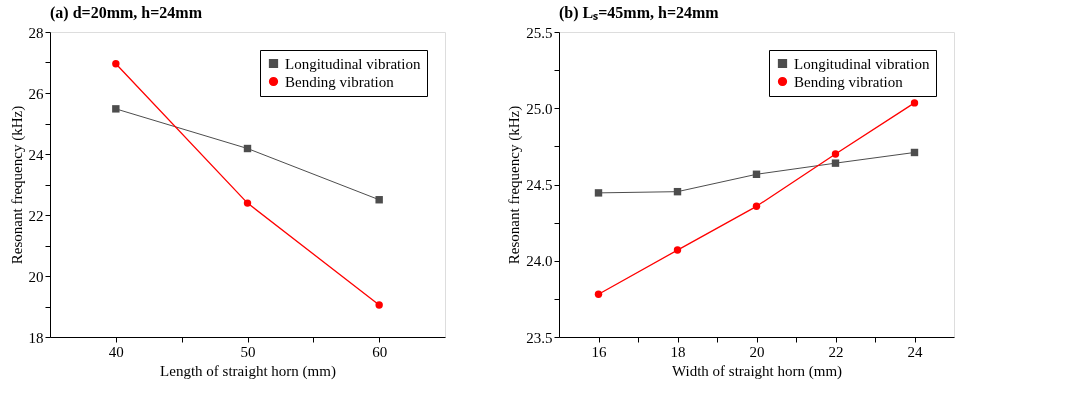 Image resolution: width=1076 pixels, height=412 pixels. What do you see at coordinates (116, 351) in the screenshot?
I see `x-tick-label: 40` at bounding box center [116, 351].